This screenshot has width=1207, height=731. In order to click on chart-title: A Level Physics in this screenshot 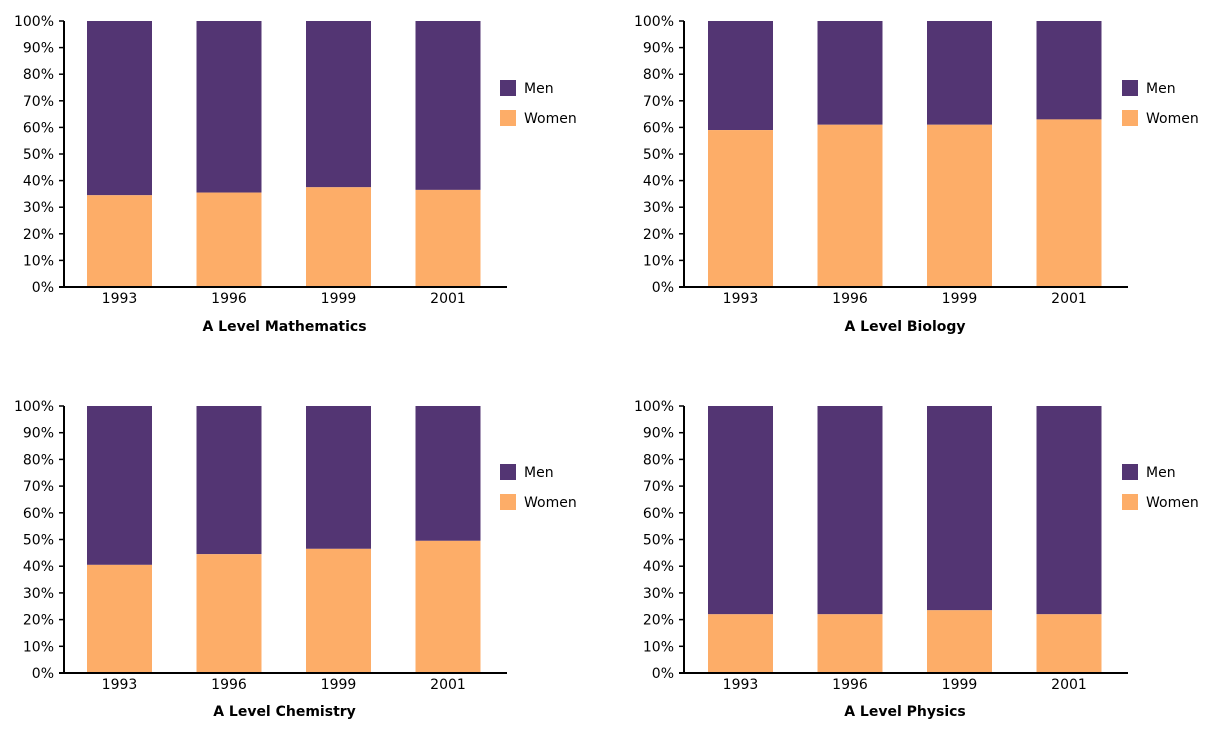, I will do `click(905, 712)`.